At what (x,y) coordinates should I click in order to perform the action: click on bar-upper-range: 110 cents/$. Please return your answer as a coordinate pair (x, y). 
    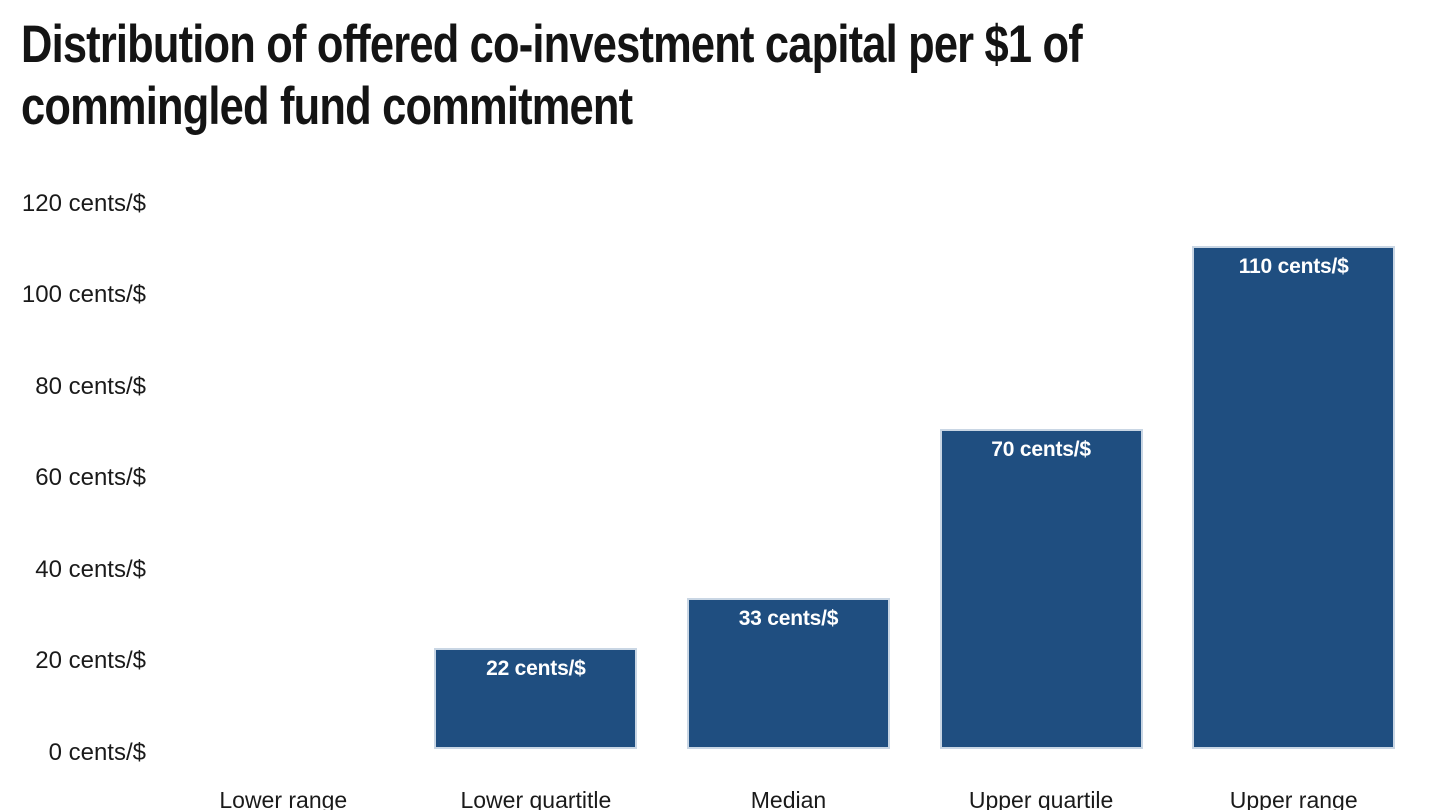
    Looking at the image, I should click on (1294, 497).